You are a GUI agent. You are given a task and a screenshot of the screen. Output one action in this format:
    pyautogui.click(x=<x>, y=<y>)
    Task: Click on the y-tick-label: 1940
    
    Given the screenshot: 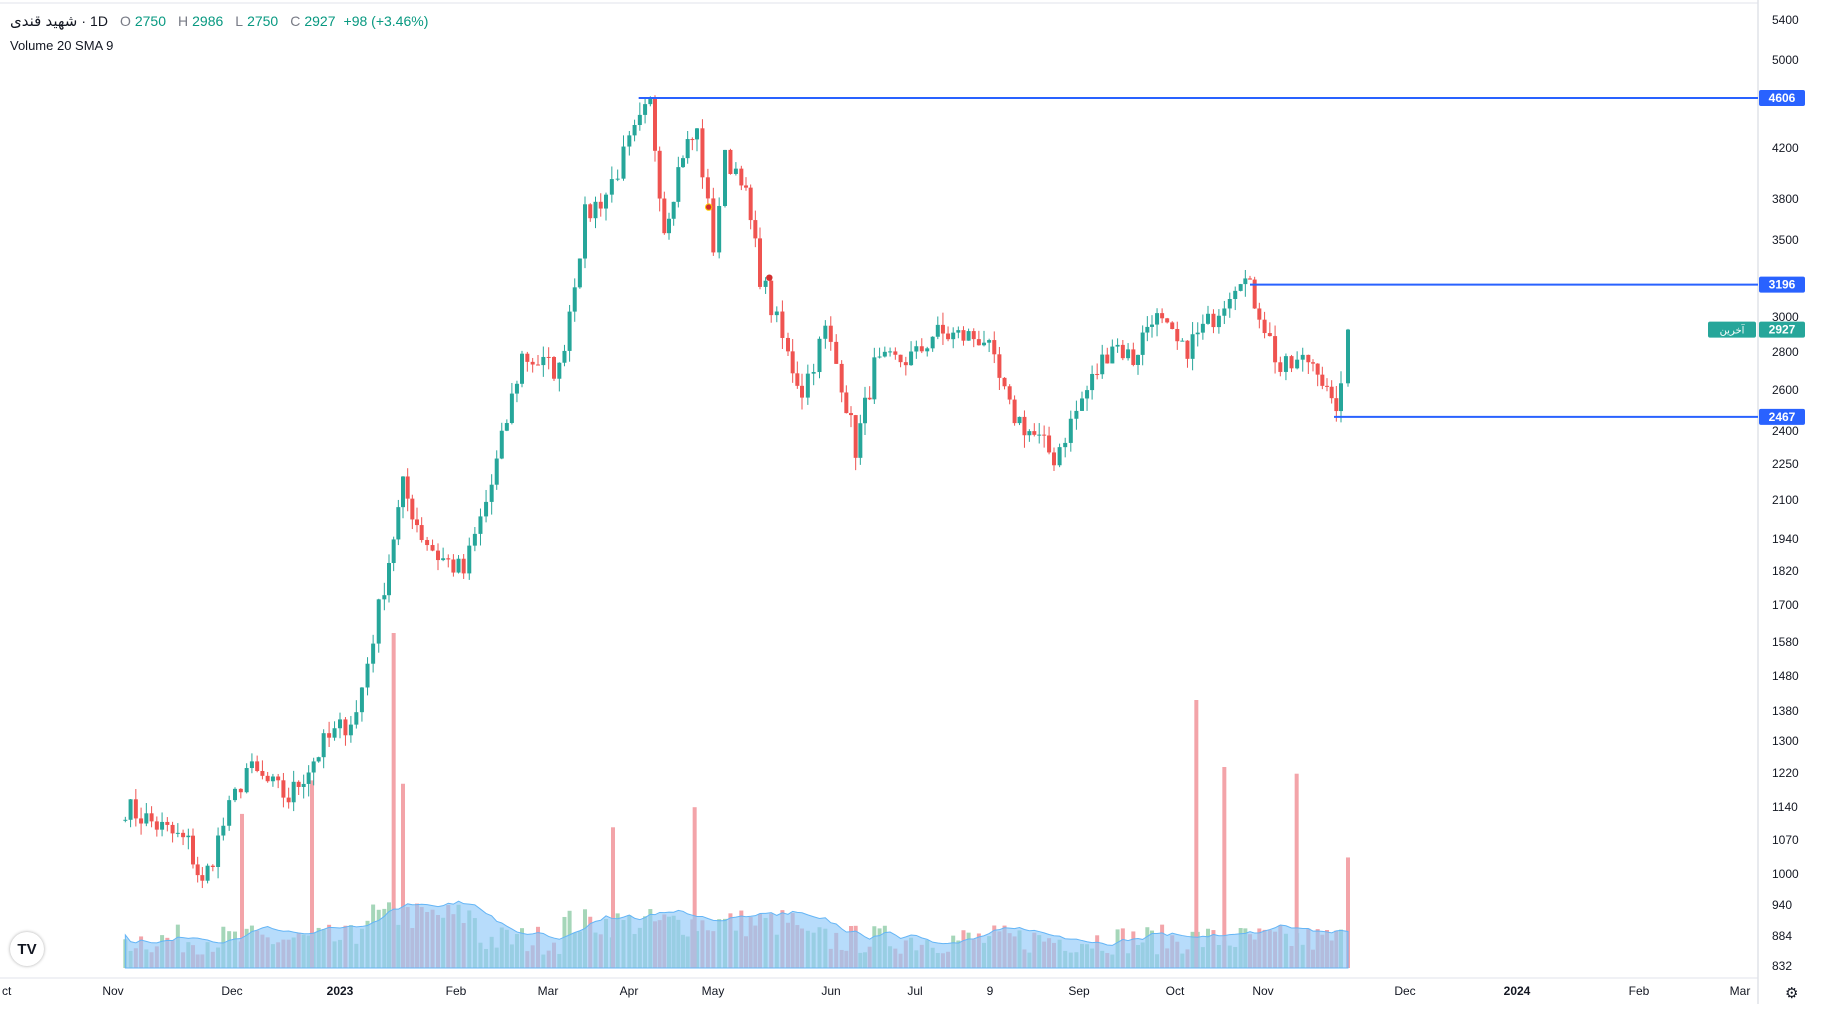 What is the action you would take?
    pyautogui.click(x=1785, y=539)
    